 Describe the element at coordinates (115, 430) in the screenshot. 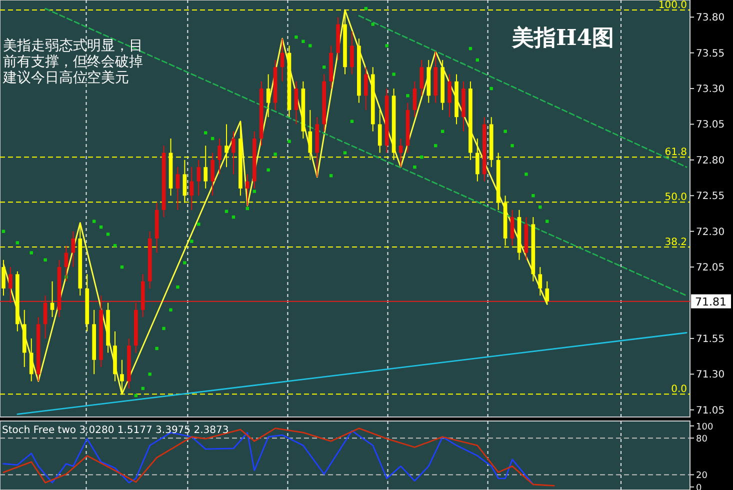

I see `chart-title: Stoch Free two 3.0280 1.5177 3.3975 2.3873` at that location.